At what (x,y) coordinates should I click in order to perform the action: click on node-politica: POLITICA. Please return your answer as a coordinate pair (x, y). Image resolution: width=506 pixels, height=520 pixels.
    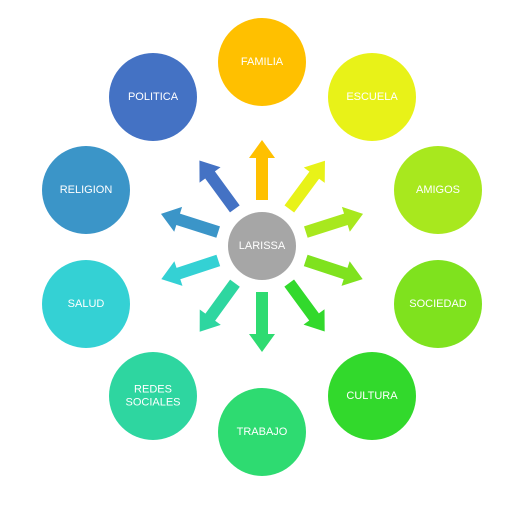
    Looking at the image, I should click on (153, 97).